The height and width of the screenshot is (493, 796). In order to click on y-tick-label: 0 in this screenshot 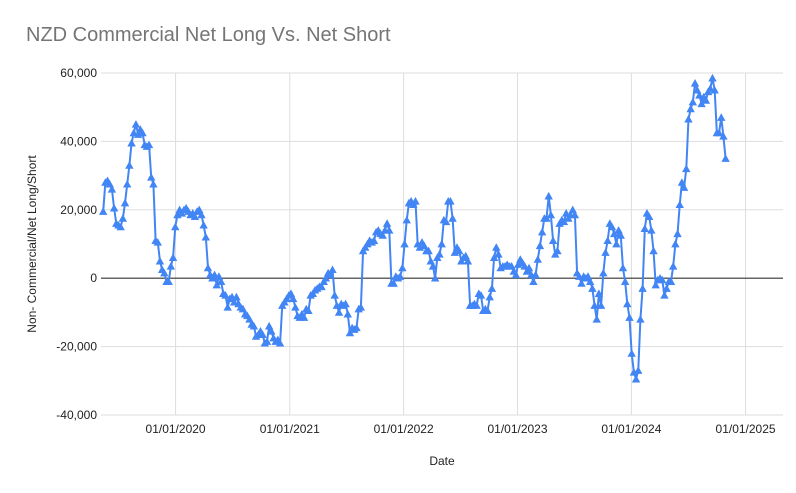, I will do `click(93, 278)`.